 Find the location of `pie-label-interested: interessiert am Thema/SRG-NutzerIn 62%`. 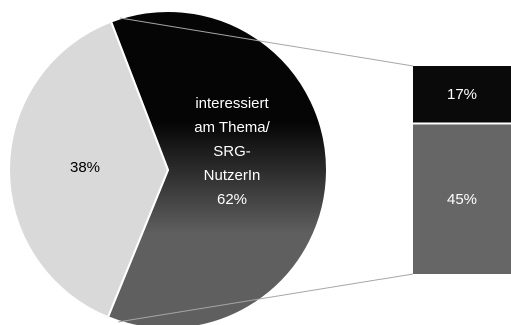

pie-label-interested: interessiert am Thema/SRG-NutzerIn 62% is located at coordinates (232, 151).